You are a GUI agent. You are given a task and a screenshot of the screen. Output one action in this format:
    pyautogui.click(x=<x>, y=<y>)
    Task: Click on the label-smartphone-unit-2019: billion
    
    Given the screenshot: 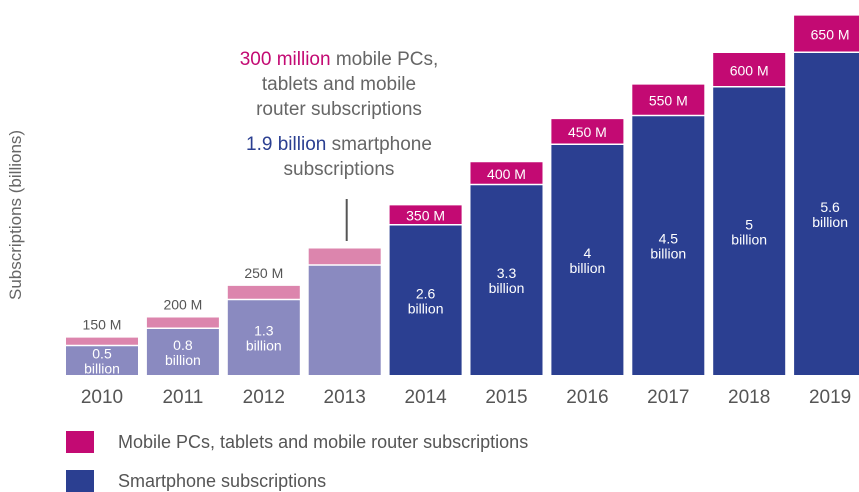 What is the action you would take?
    pyautogui.click(x=830, y=222)
    